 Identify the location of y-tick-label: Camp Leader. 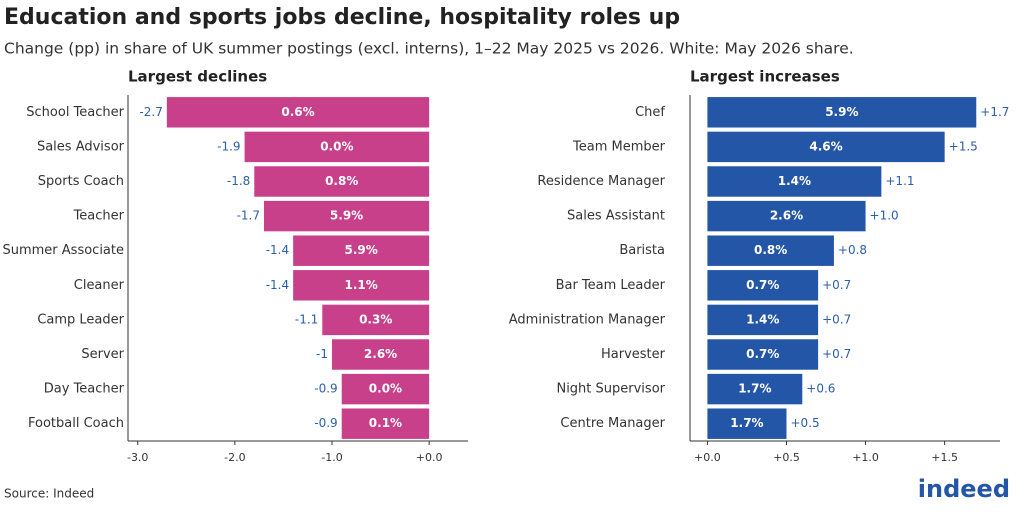
(80, 319).